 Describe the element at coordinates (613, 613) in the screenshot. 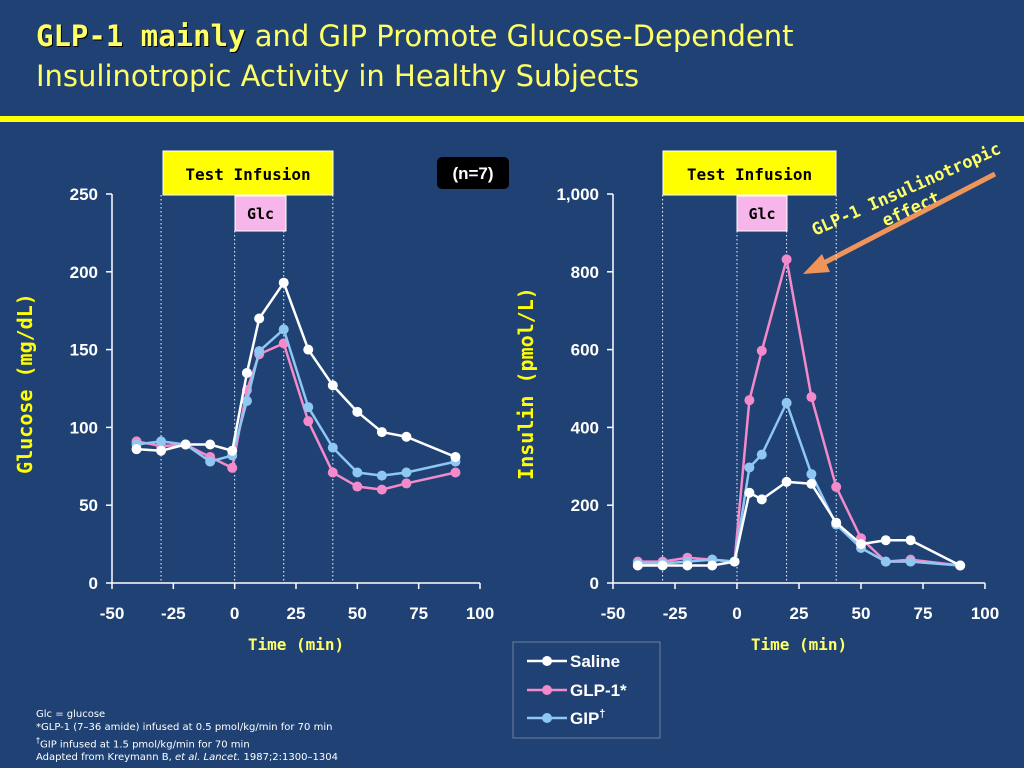

I see `insulin-x-tick-label: -50` at that location.